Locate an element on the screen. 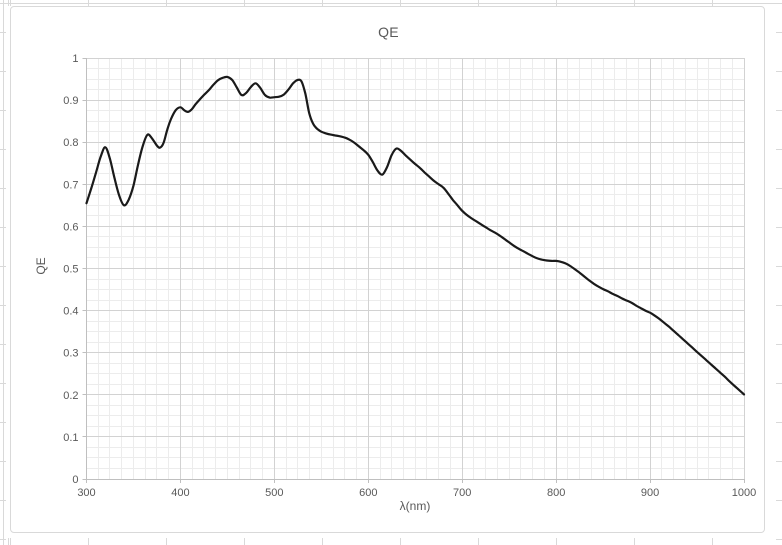 Image resolution: width=782 pixels, height=545 pixels. svg-text: 900 is located at coordinates (650, 493).